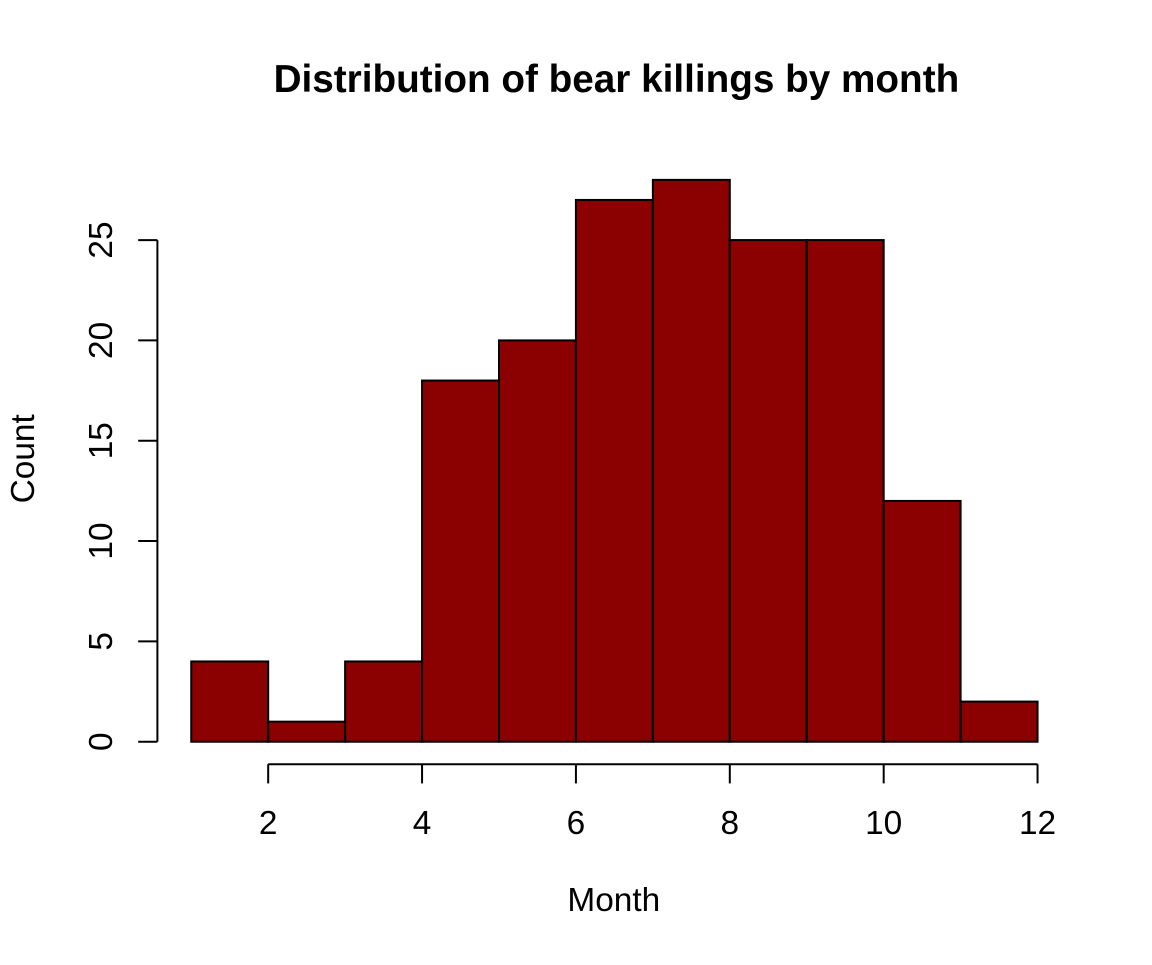 This screenshot has height=965, width=1152. What do you see at coordinates (23, 459) in the screenshot?
I see `svg-text: Count` at bounding box center [23, 459].